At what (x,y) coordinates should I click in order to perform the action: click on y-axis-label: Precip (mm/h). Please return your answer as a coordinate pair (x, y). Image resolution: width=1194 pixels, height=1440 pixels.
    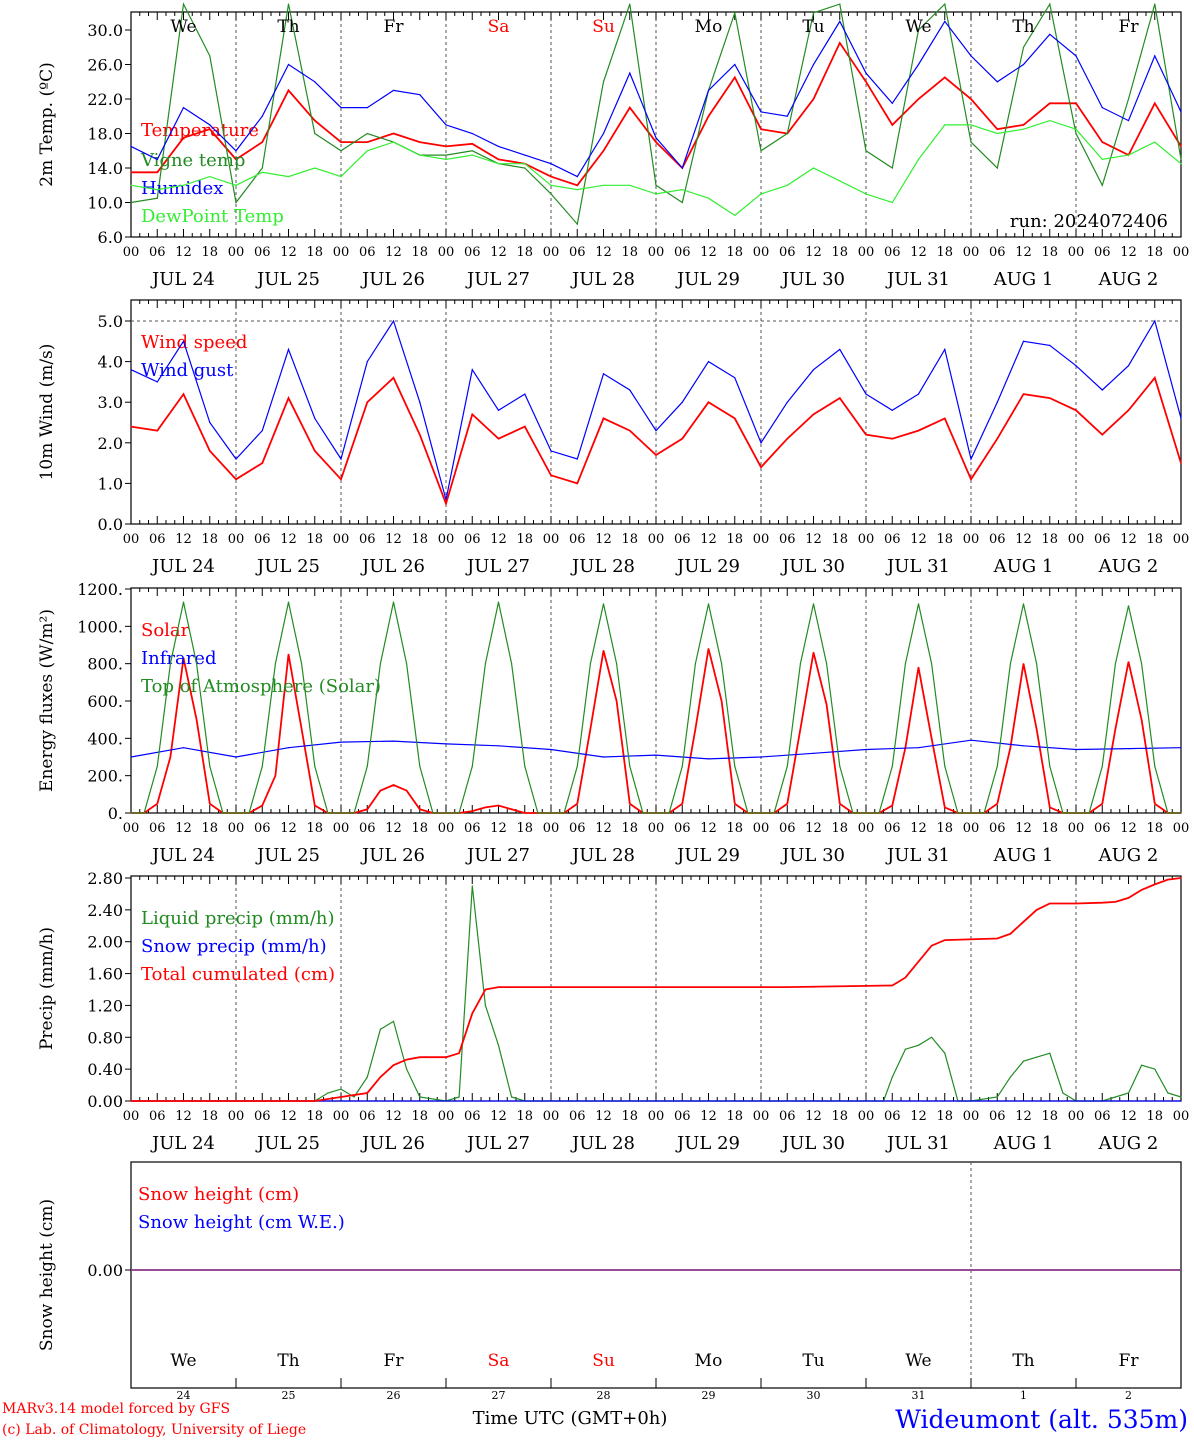
    Looking at the image, I should click on (47, 988).